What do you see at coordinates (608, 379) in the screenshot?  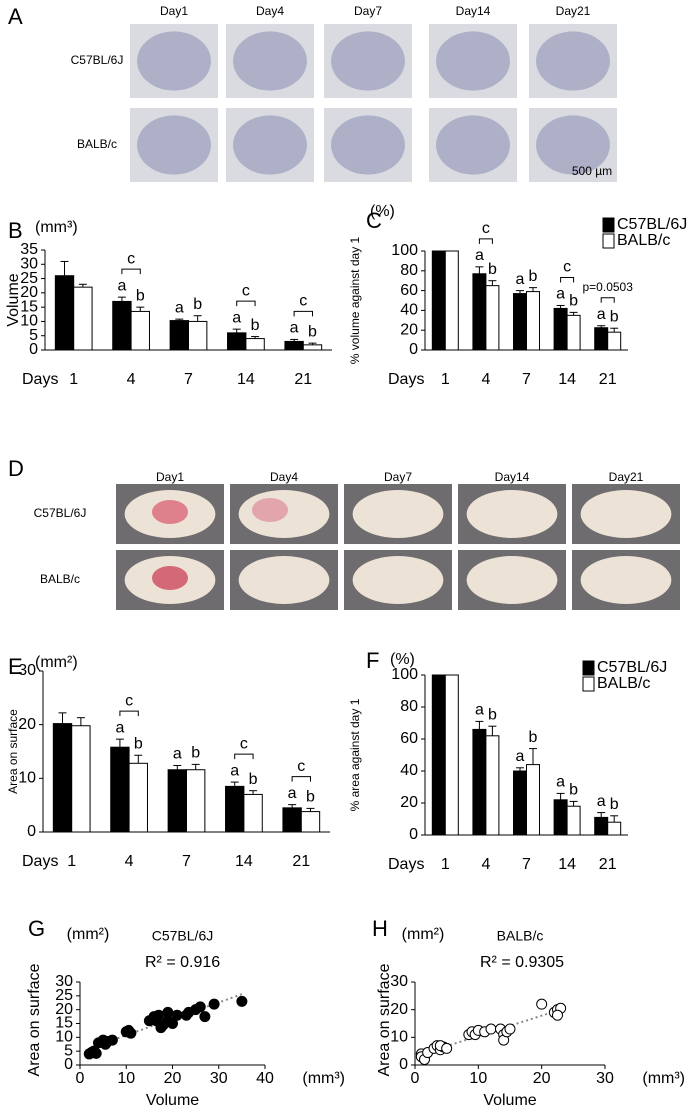 I see `x-tick-label: 21` at bounding box center [608, 379].